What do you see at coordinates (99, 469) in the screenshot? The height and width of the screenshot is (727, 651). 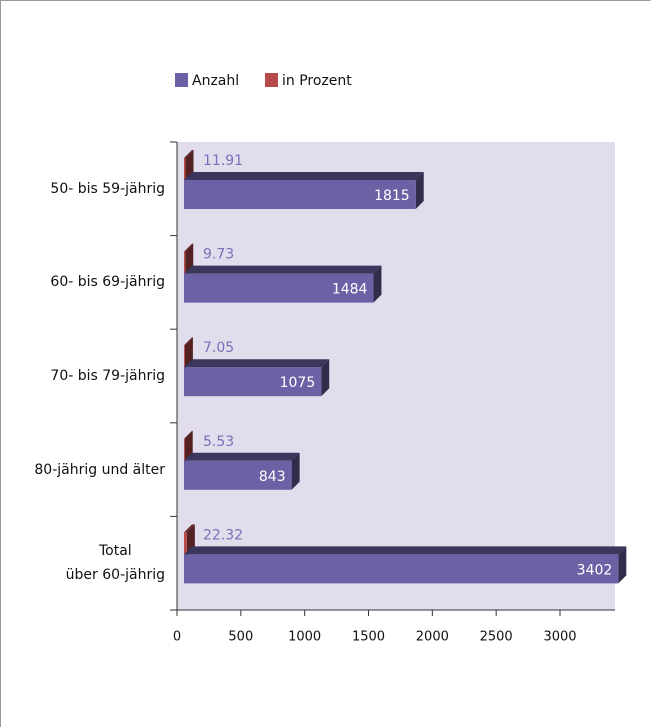 I see `y-tick-label: 80-jährig und älter` at bounding box center [99, 469].